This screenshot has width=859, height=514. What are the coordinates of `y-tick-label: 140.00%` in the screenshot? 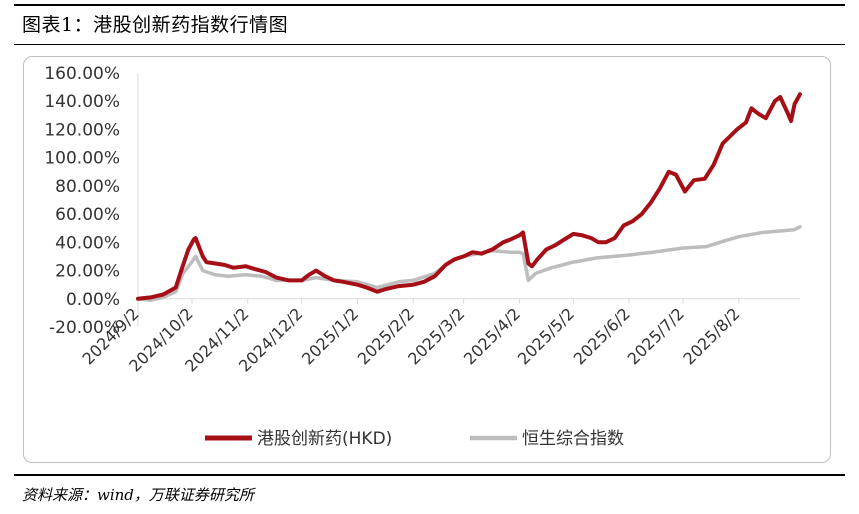 It's located at (82, 102).